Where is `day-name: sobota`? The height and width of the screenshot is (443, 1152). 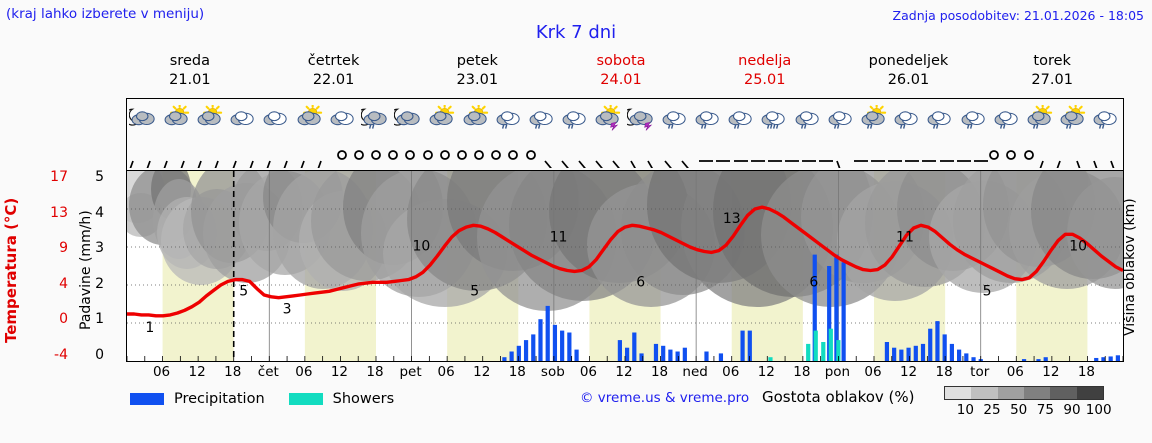 day-name: sobota is located at coordinates (621, 61).